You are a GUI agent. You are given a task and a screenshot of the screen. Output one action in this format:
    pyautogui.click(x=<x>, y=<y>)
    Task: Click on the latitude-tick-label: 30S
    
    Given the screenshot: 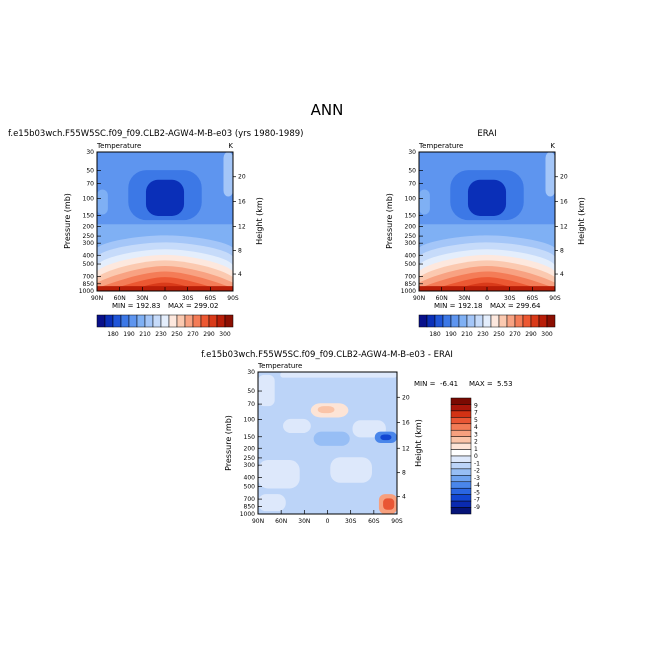 What is the action you would take?
    pyautogui.click(x=188, y=298)
    